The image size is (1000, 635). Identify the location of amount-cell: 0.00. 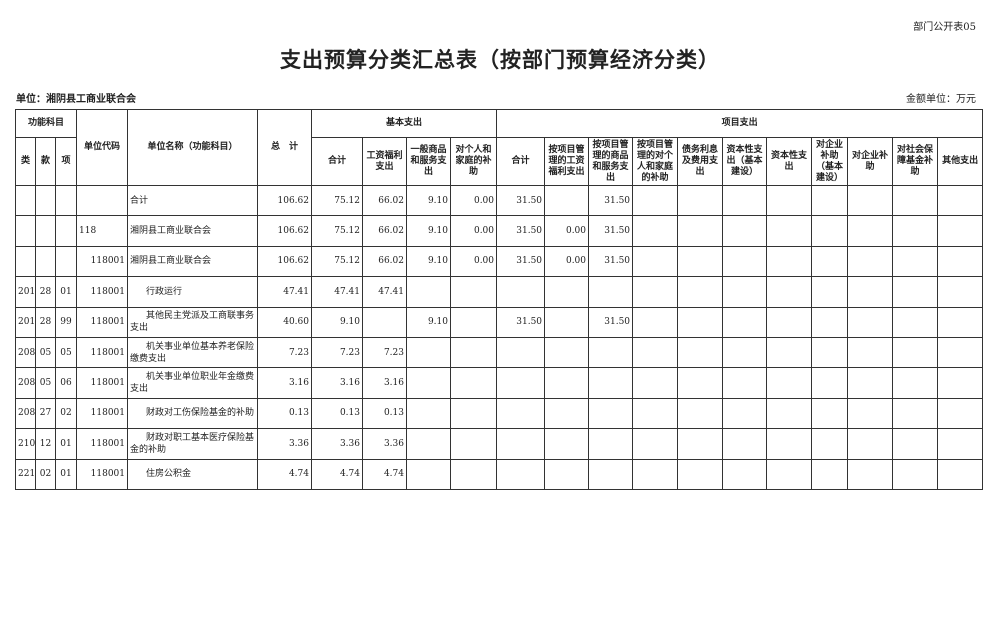
(473, 200).